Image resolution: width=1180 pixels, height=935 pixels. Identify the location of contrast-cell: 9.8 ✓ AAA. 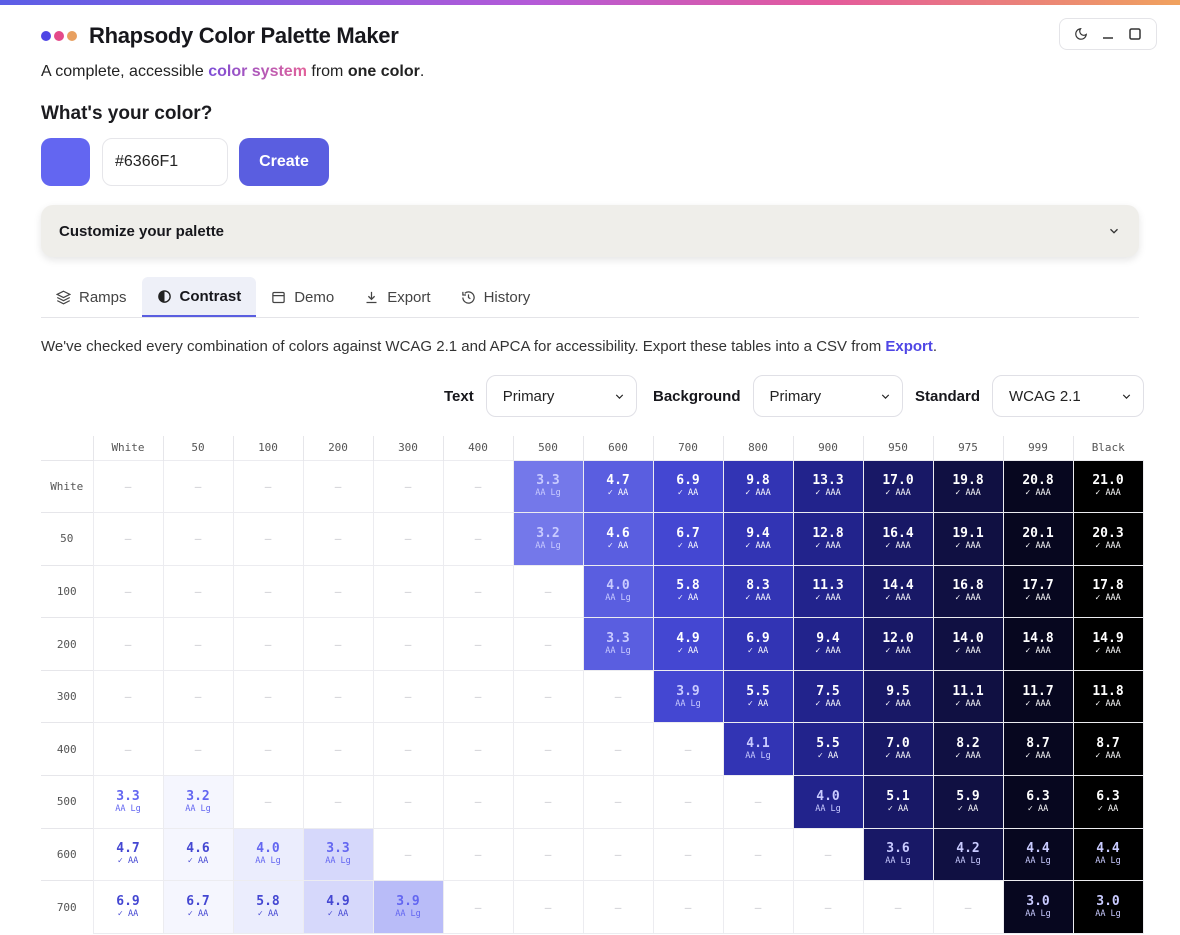
(758, 486).